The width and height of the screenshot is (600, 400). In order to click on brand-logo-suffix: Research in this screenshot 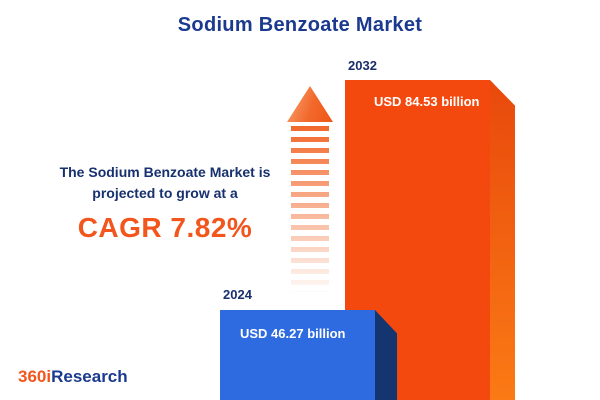, I will do `click(89, 376)`.